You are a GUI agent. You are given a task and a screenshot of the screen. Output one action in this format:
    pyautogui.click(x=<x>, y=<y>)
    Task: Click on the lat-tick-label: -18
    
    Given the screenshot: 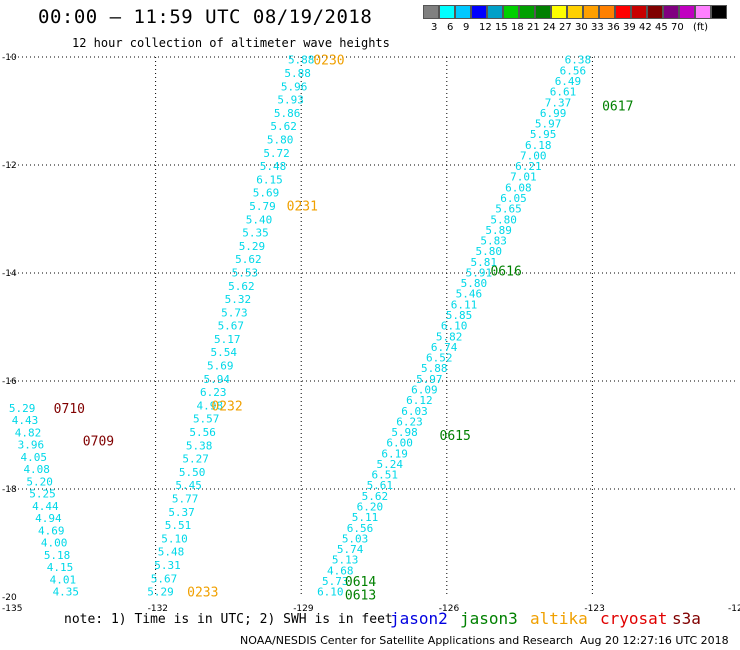 What is the action you would take?
    pyautogui.click(x=9, y=490)
    